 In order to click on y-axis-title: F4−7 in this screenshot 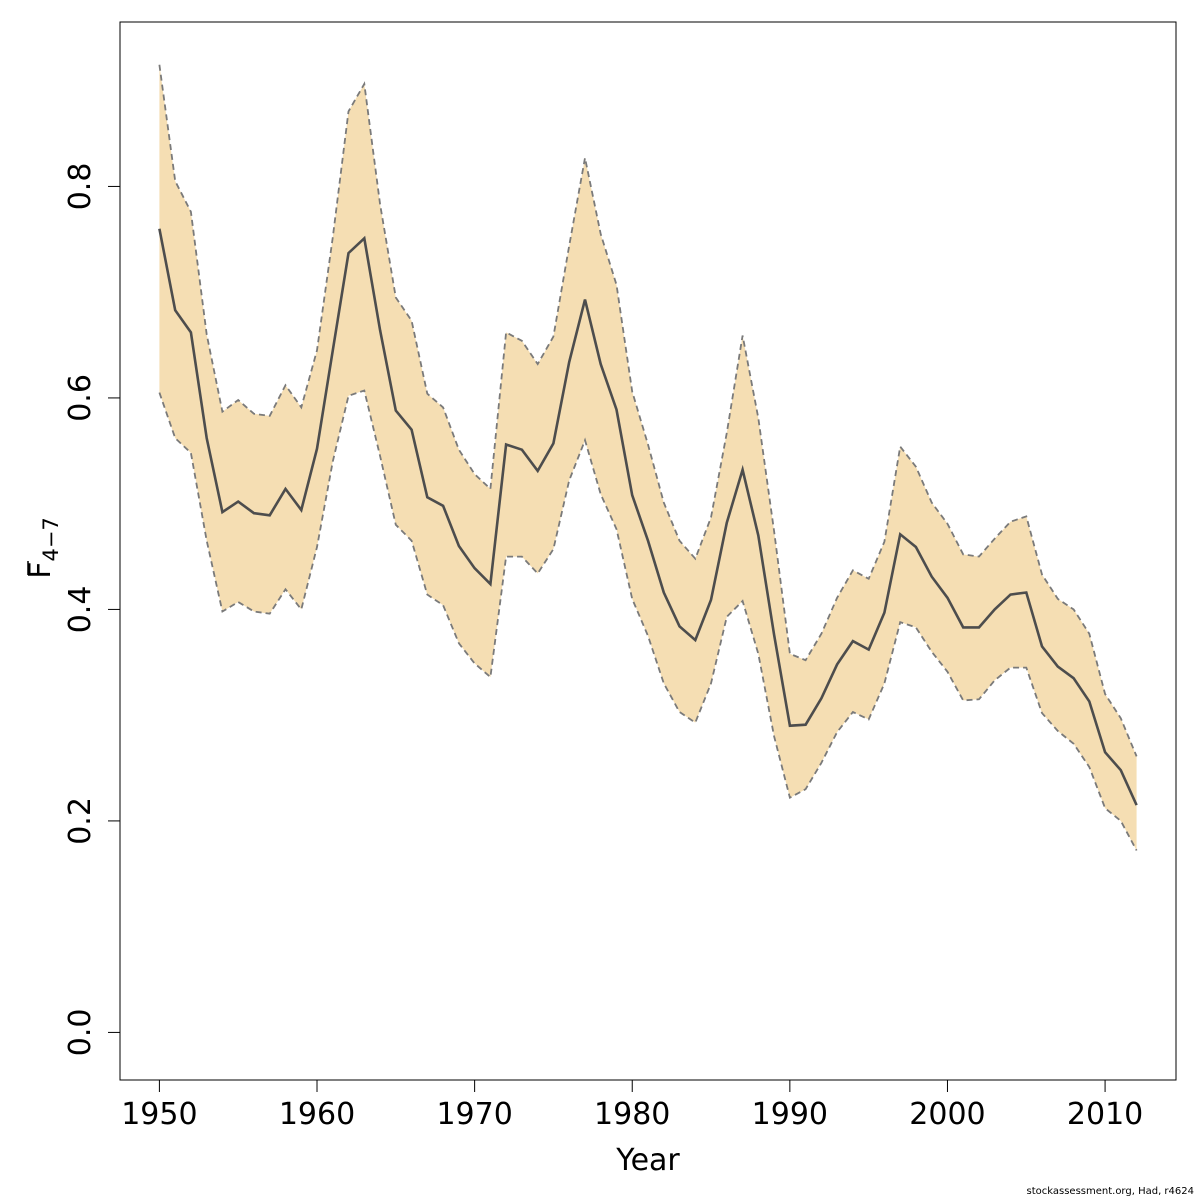, I will do `click(43, 548)`.